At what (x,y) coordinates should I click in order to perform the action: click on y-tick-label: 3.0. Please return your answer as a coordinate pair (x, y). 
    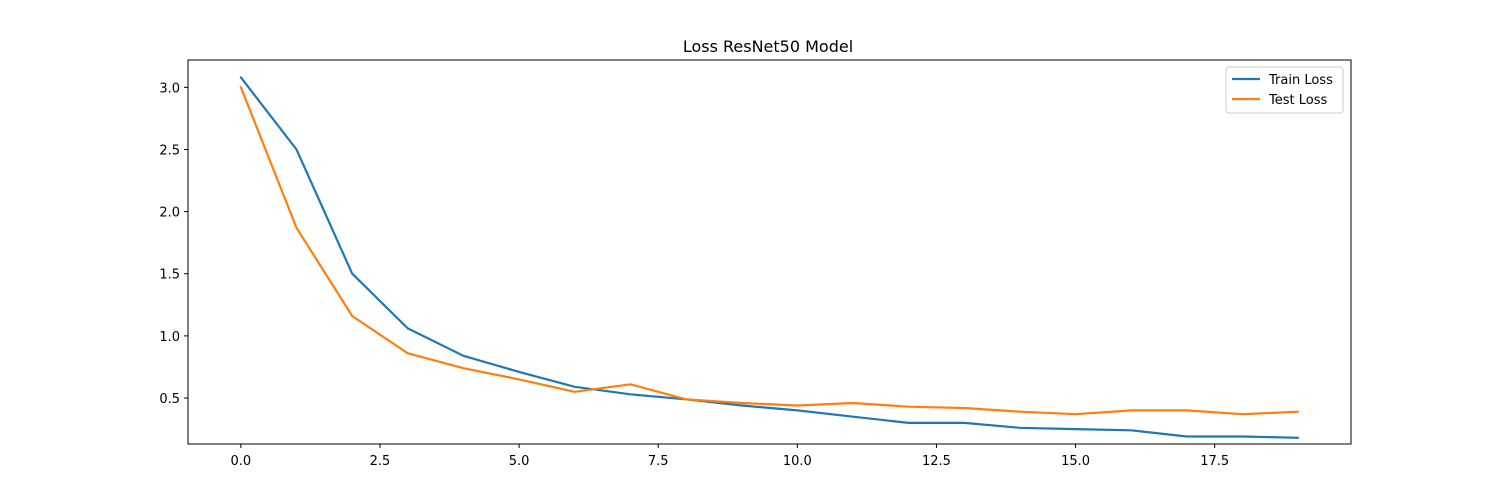
    Looking at the image, I should click on (169, 88).